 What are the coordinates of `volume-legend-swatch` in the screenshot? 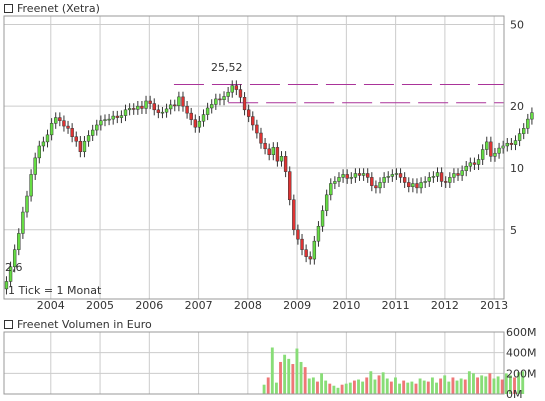 It's located at (8, 324).